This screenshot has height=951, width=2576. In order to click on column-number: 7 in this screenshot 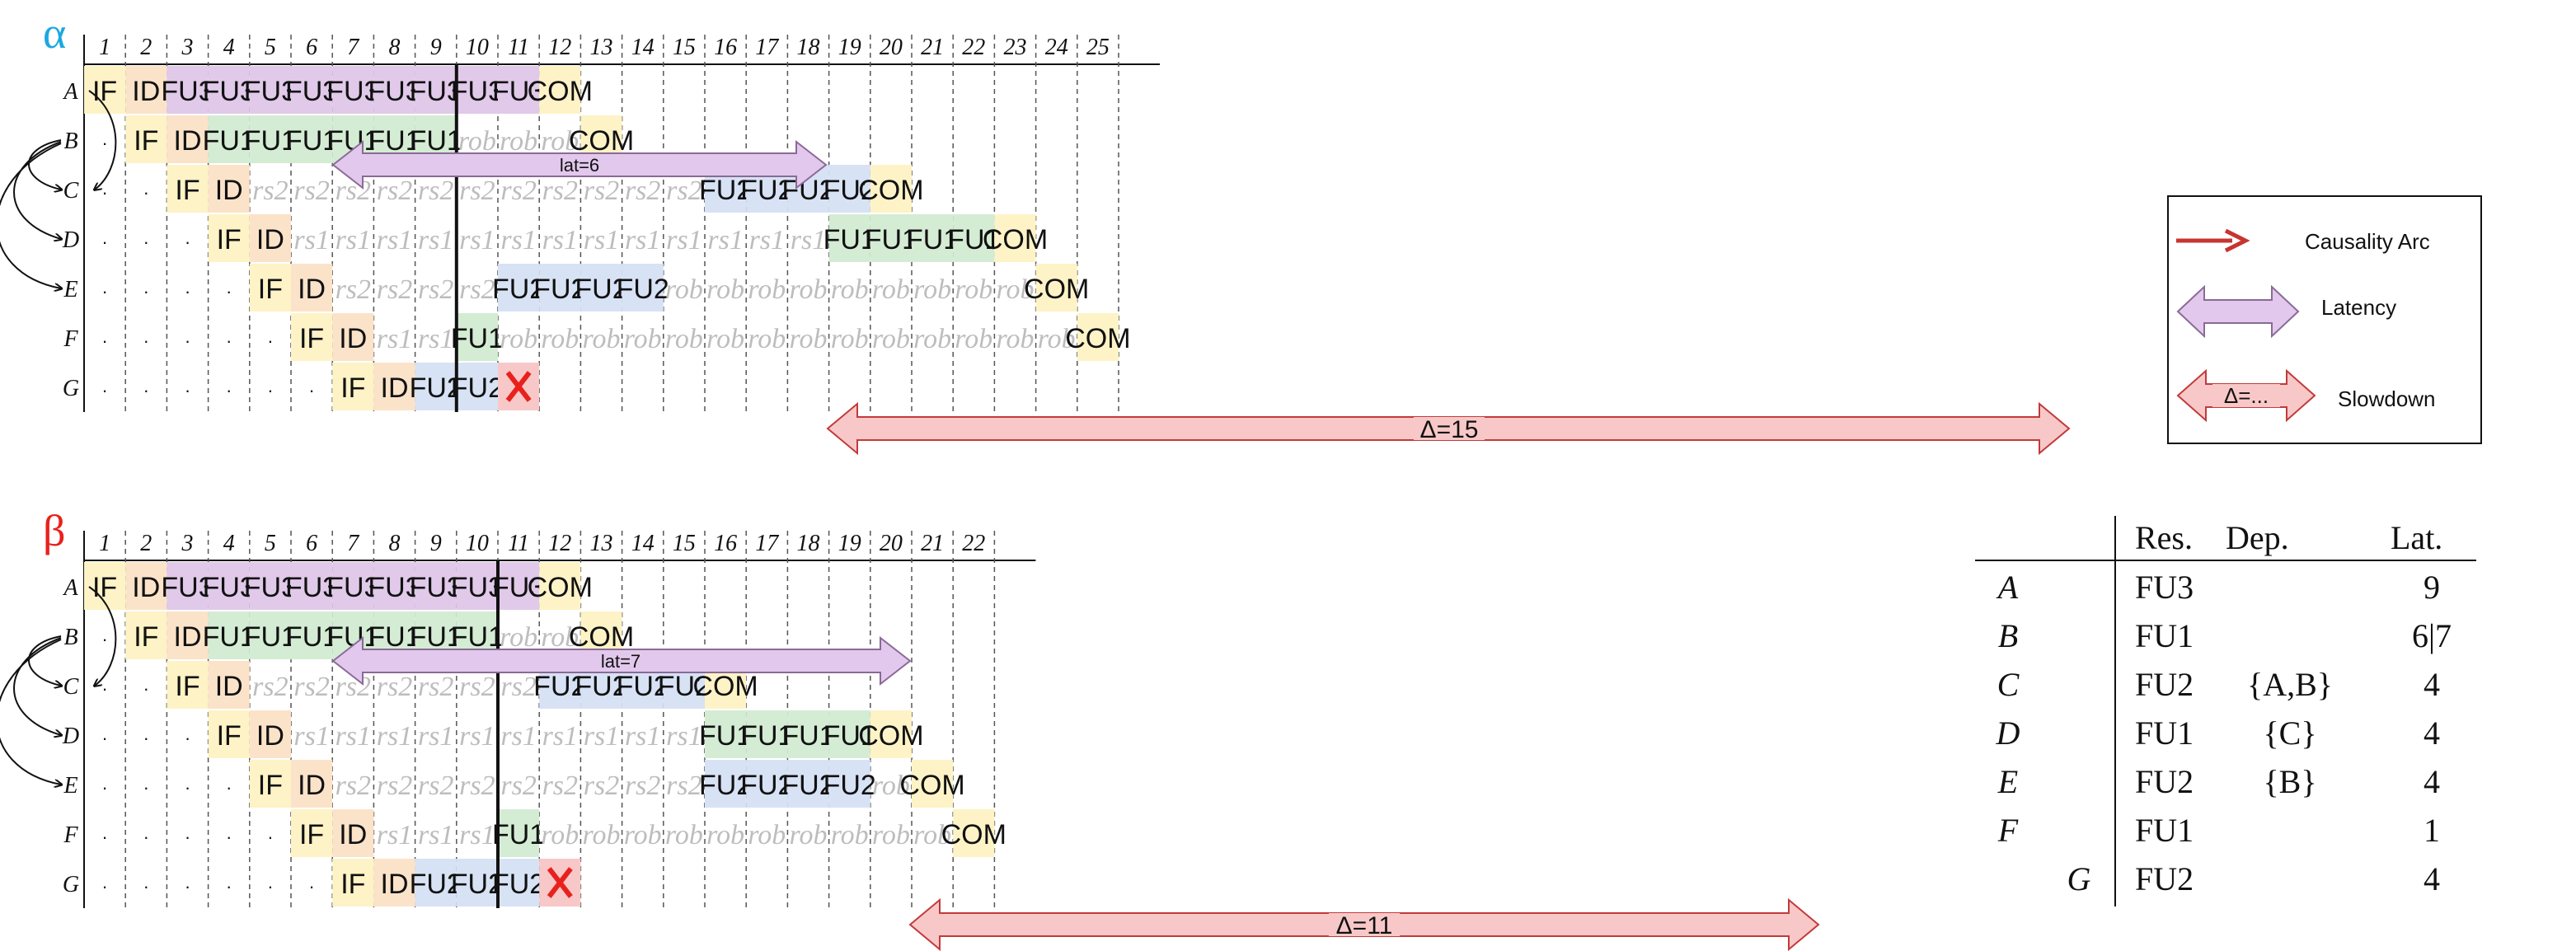, I will do `click(353, 543)`.